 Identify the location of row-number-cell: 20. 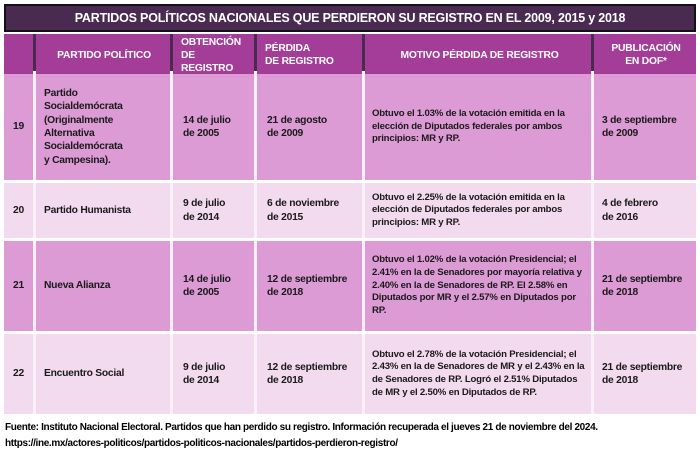
(18, 210).